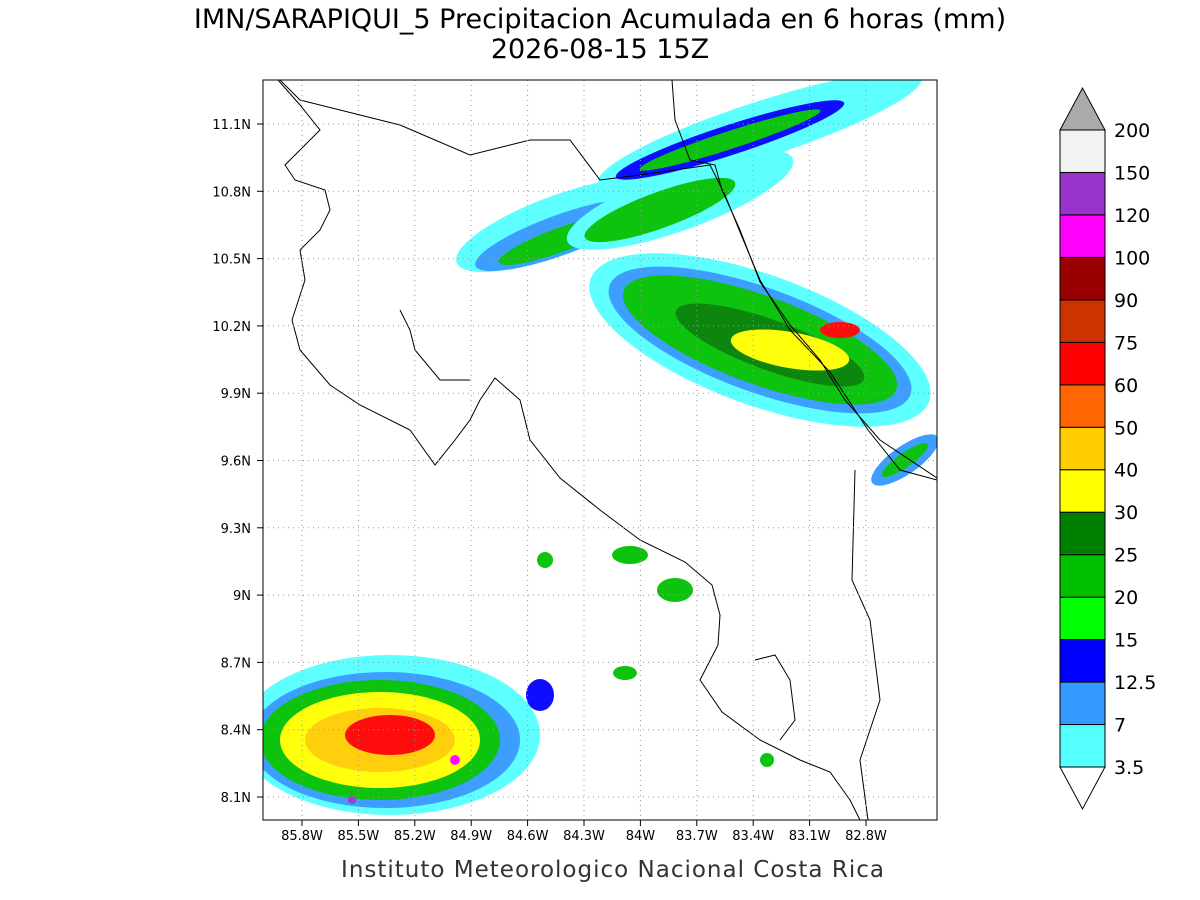  Describe the element at coordinates (1129, 768) in the screenshot. I see `colorbar-label: 3.5` at that location.